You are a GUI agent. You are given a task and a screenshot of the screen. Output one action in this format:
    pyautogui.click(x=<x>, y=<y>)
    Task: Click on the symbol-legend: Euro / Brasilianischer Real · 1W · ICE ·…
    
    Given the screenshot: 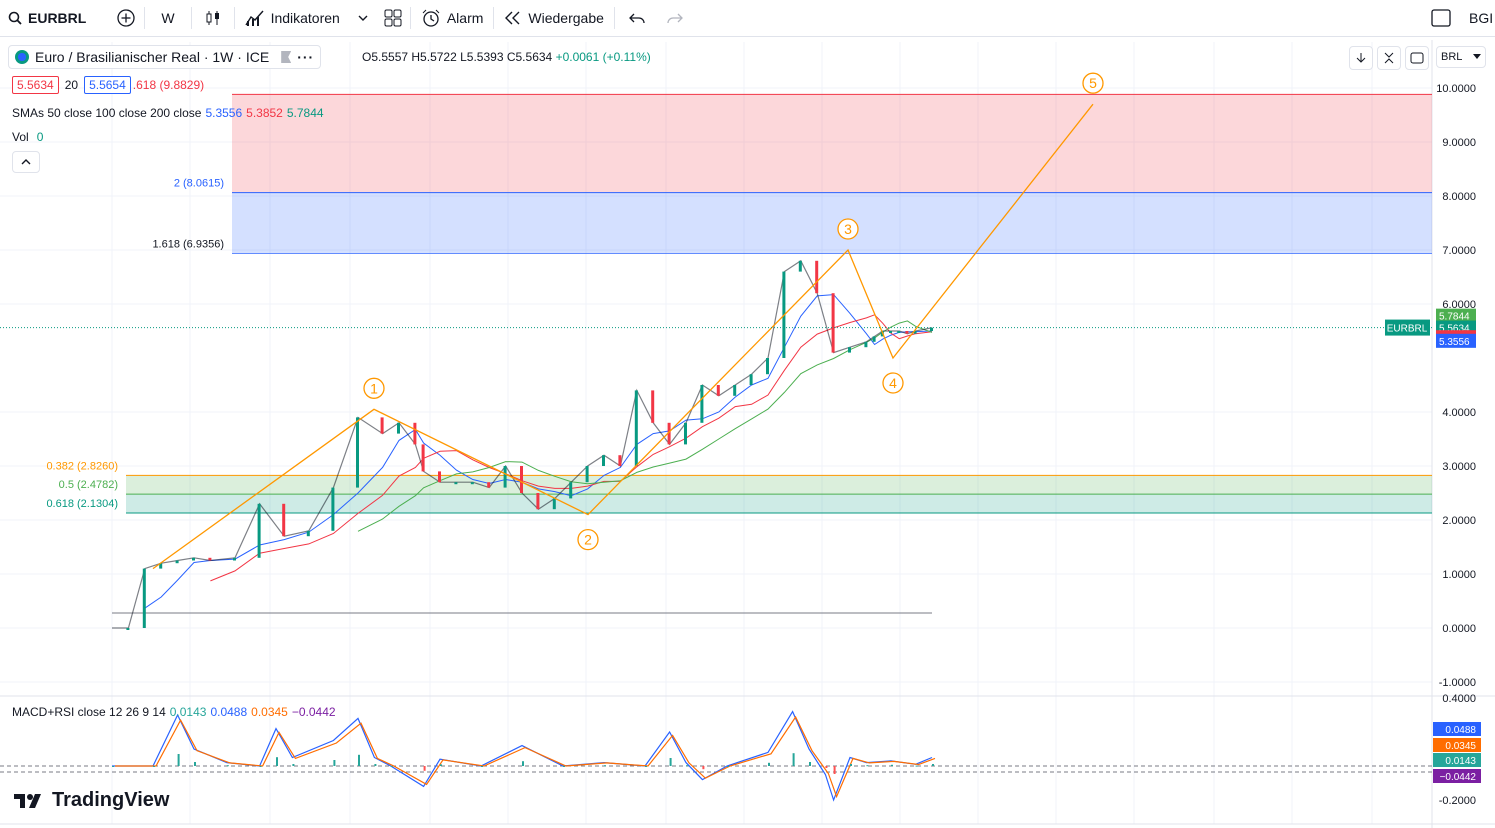 What is the action you would take?
    pyautogui.click(x=165, y=57)
    